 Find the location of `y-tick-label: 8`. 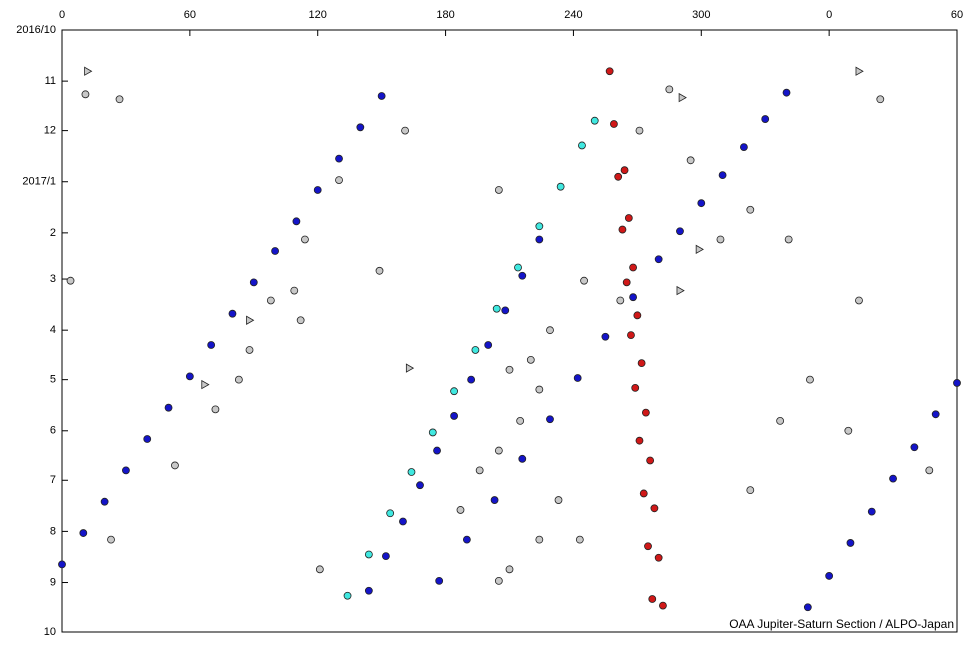

y-tick-label: 8 is located at coordinates (53, 531).